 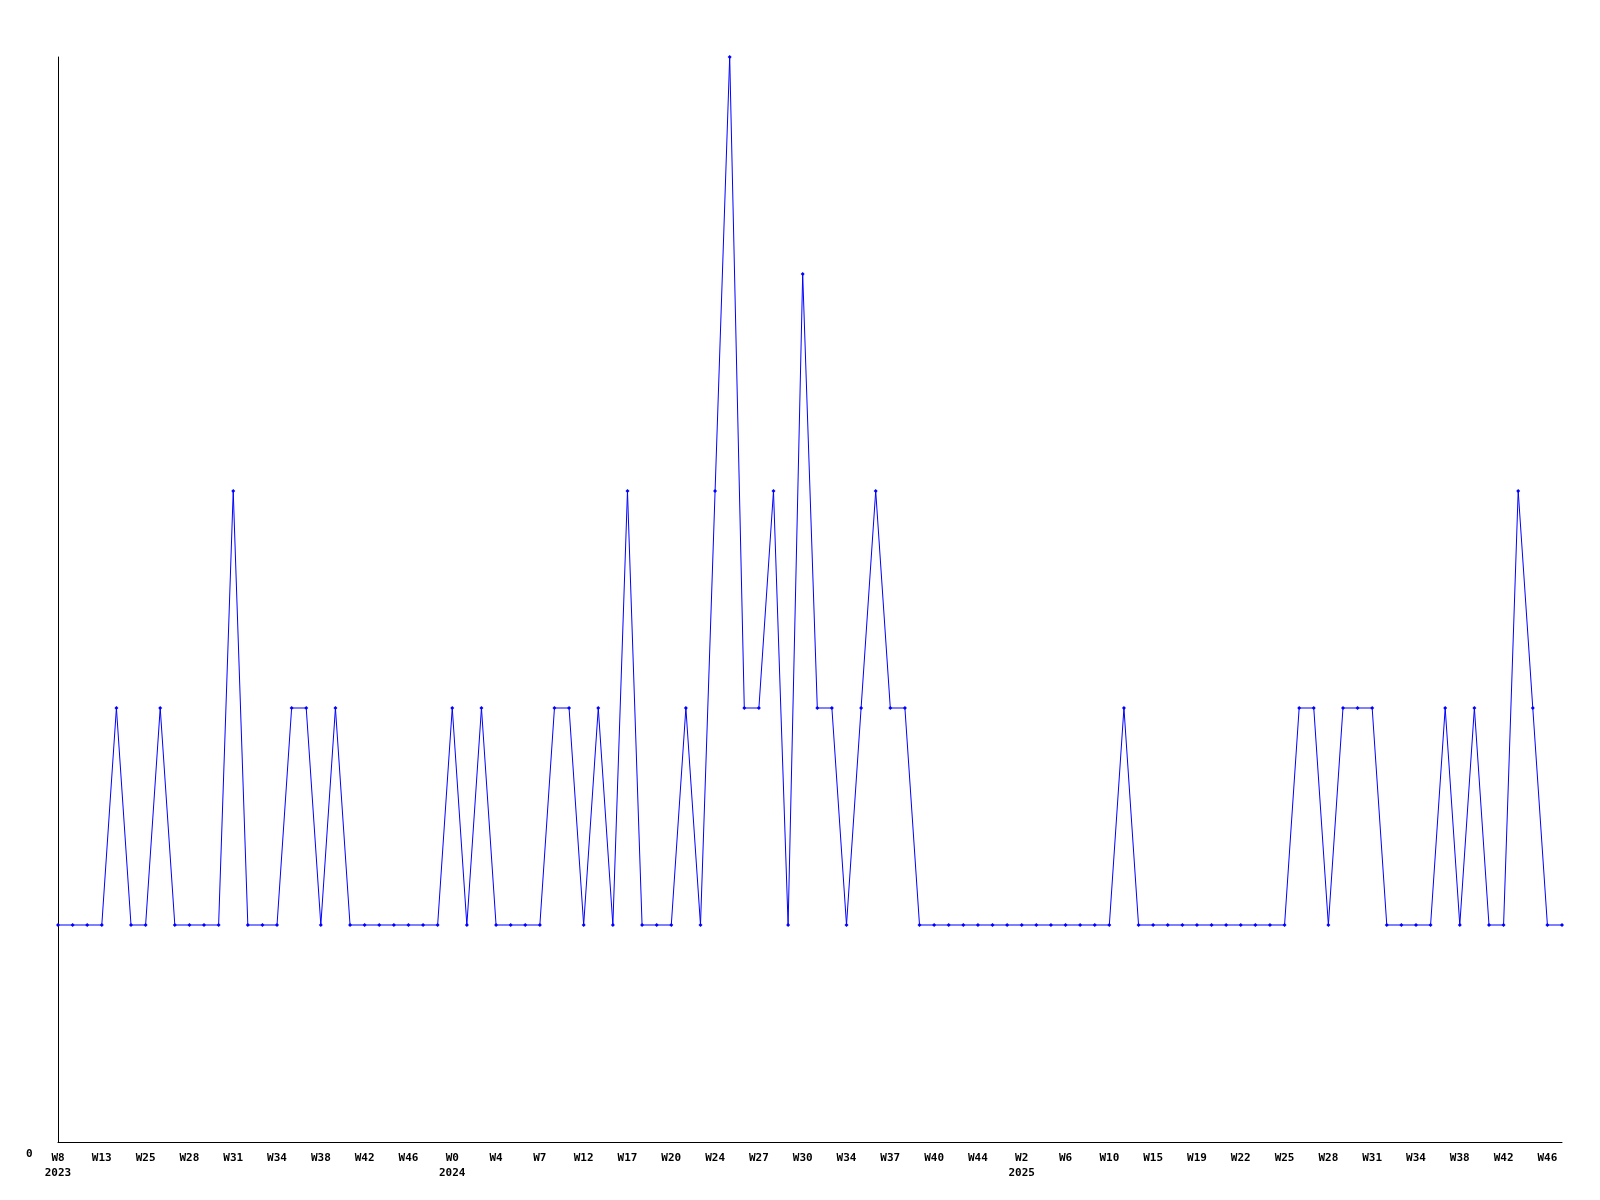 What do you see at coordinates (452, 1165) in the screenshot?
I see `x-tick-label: W0 2024` at bounding box center [452, 1165].